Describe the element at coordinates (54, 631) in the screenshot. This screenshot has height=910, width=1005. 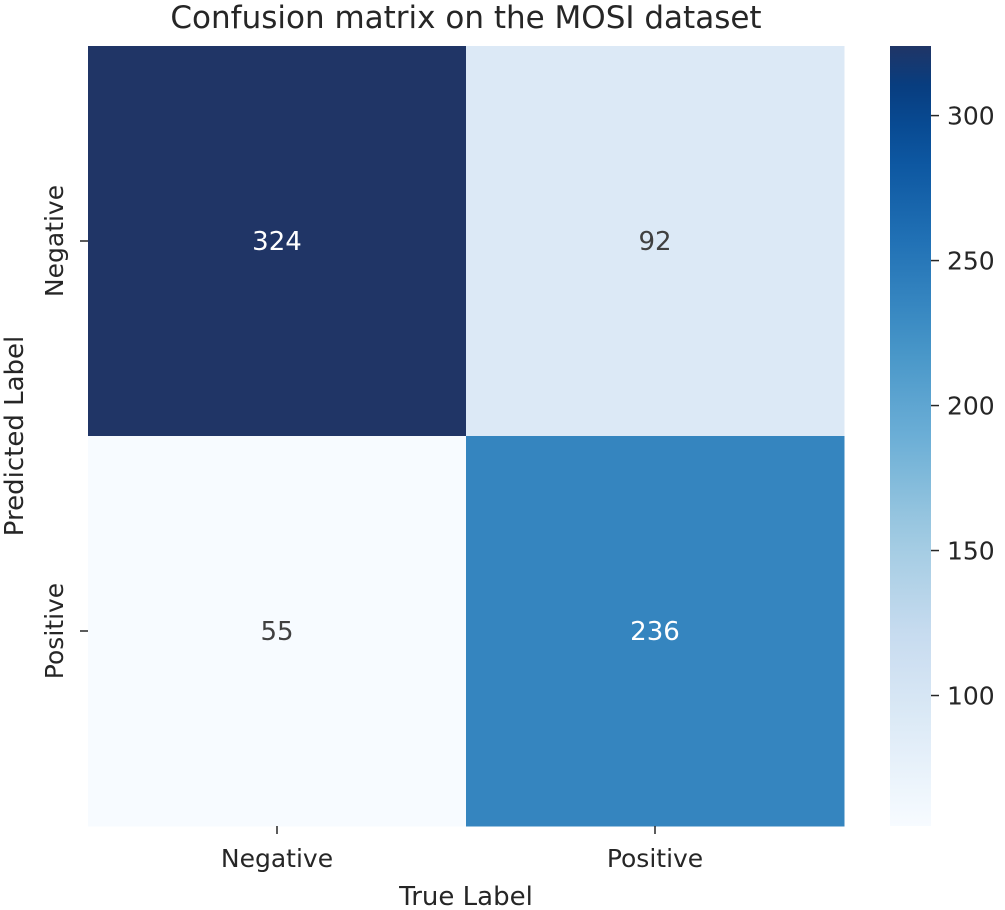
I see `y-tick-label-1: Positive` at that location.